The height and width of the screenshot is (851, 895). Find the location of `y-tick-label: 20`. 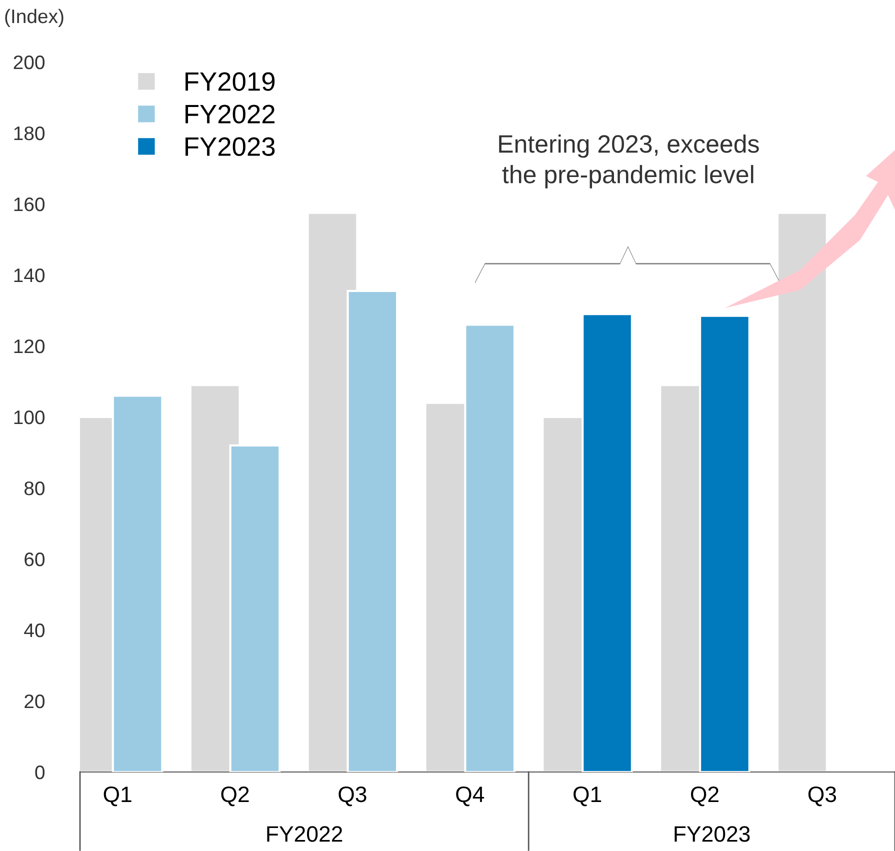

y-tick-label: 20 is located at coordinates (34, 701).